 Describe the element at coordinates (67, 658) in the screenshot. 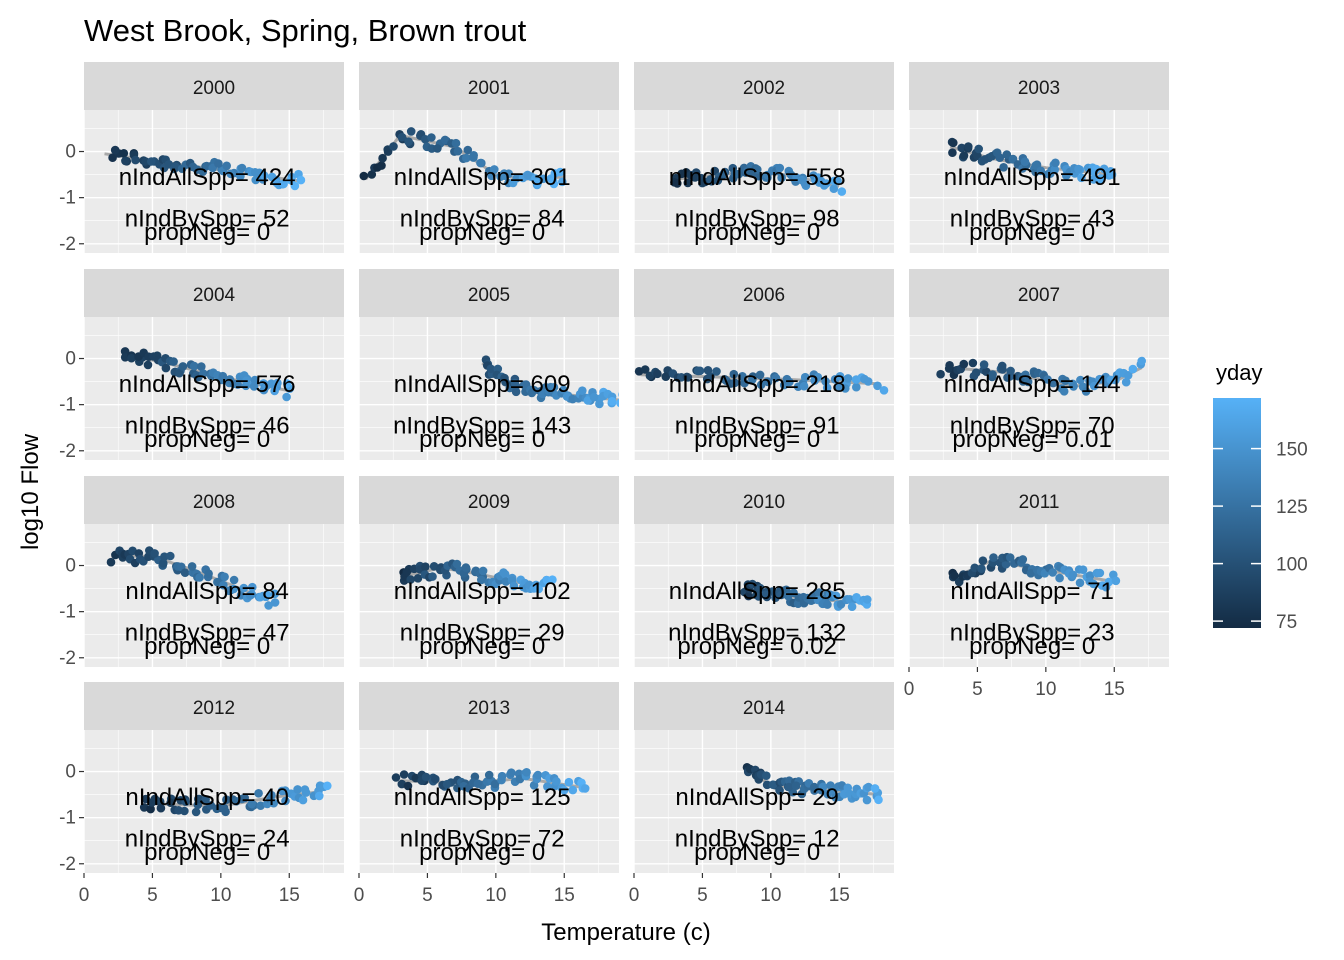

I see `y-tick-label: -2` at that location.